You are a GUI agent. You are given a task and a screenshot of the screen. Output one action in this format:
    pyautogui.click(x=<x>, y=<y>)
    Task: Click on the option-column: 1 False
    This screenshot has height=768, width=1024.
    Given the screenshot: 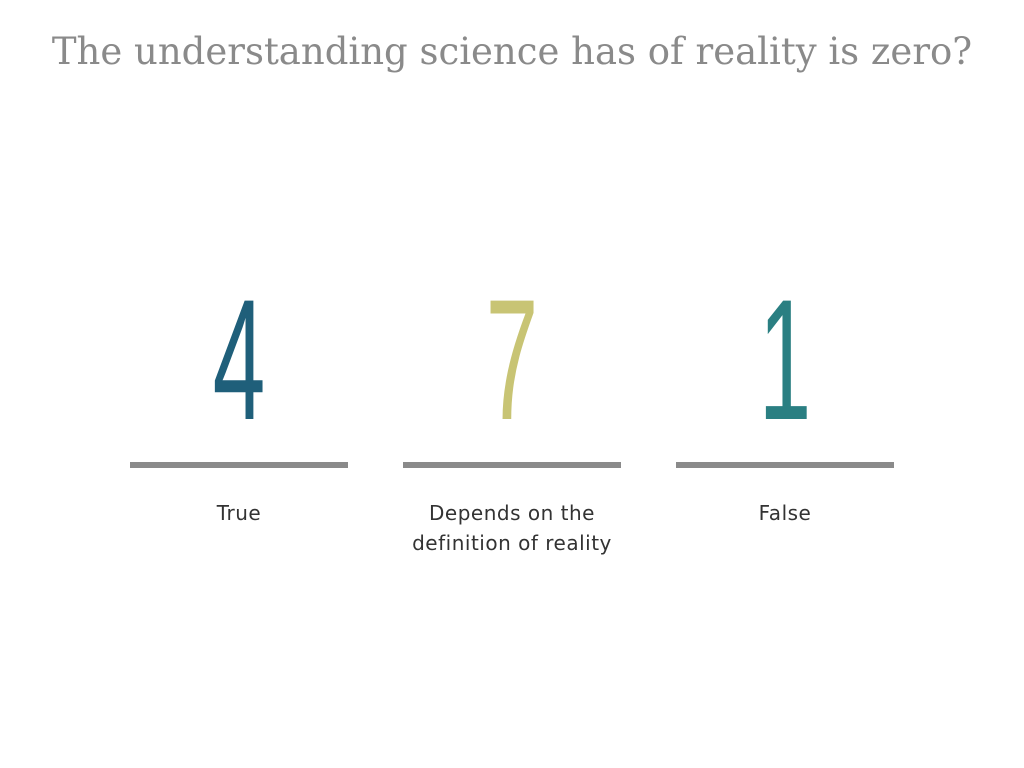 What is the action you would take?
    pyautogui.click(x=785, y=399)
    